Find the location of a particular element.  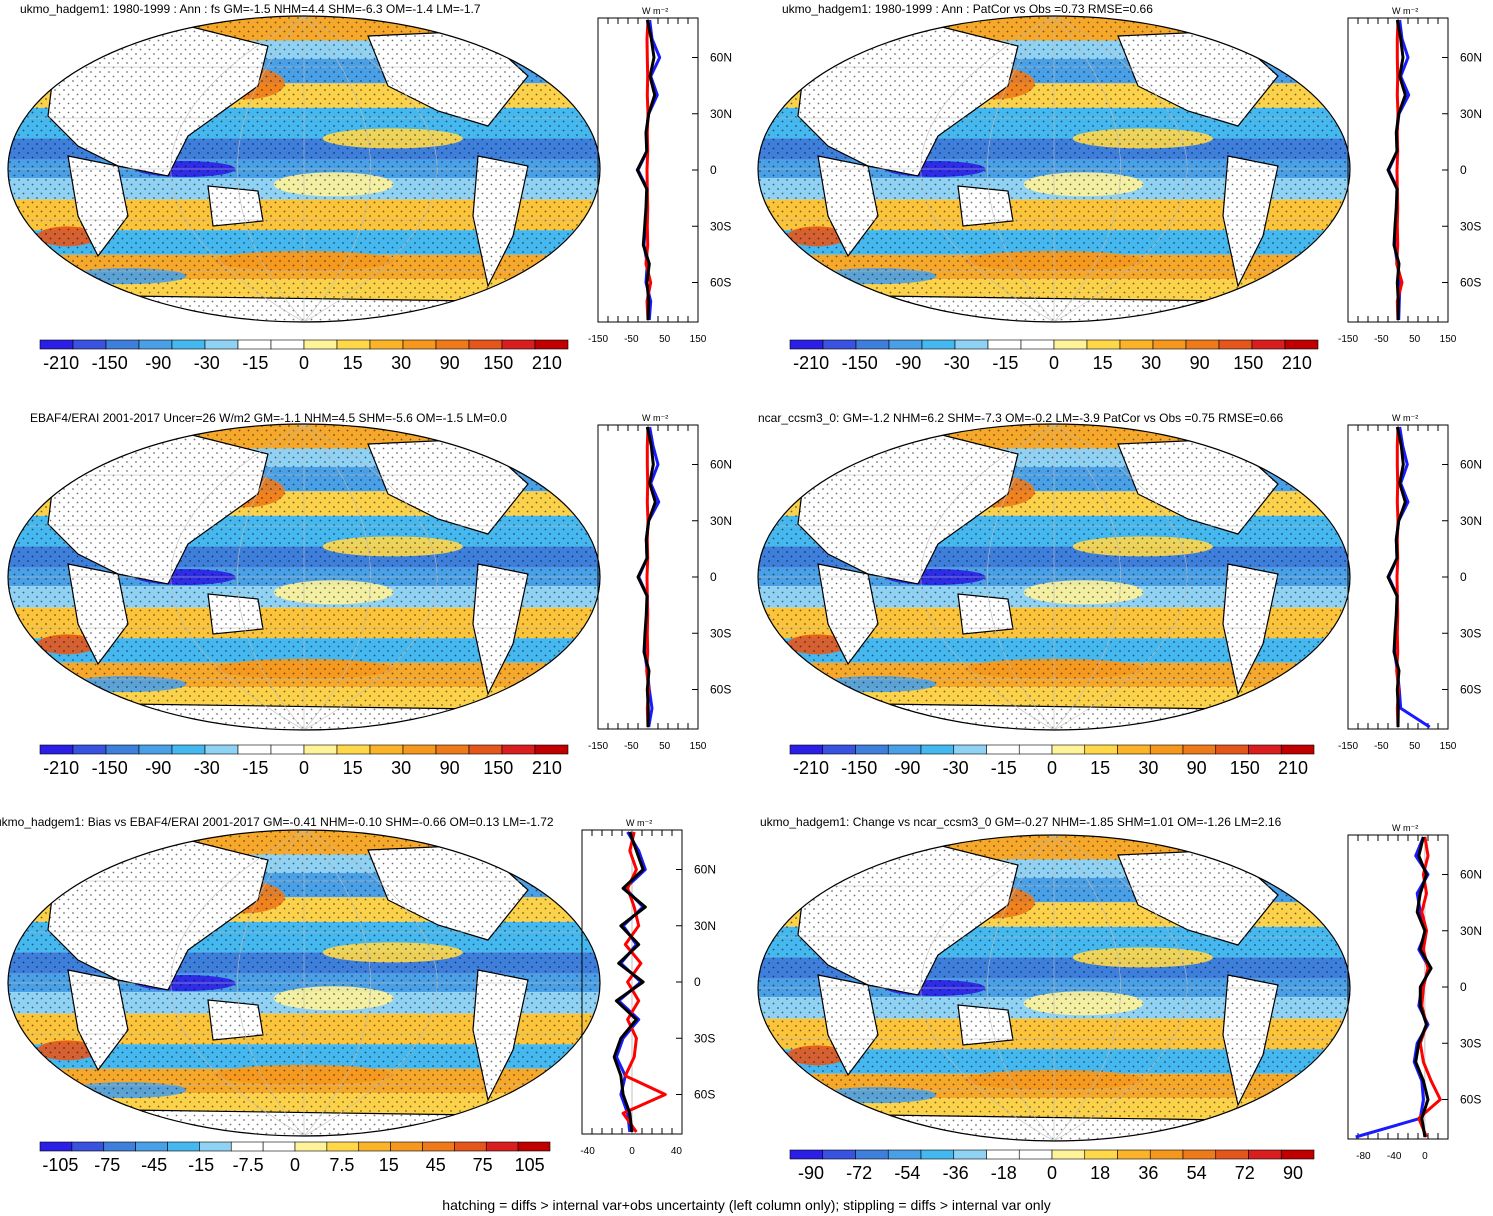

profile-series-obs is located at coordinates (1429, 987).